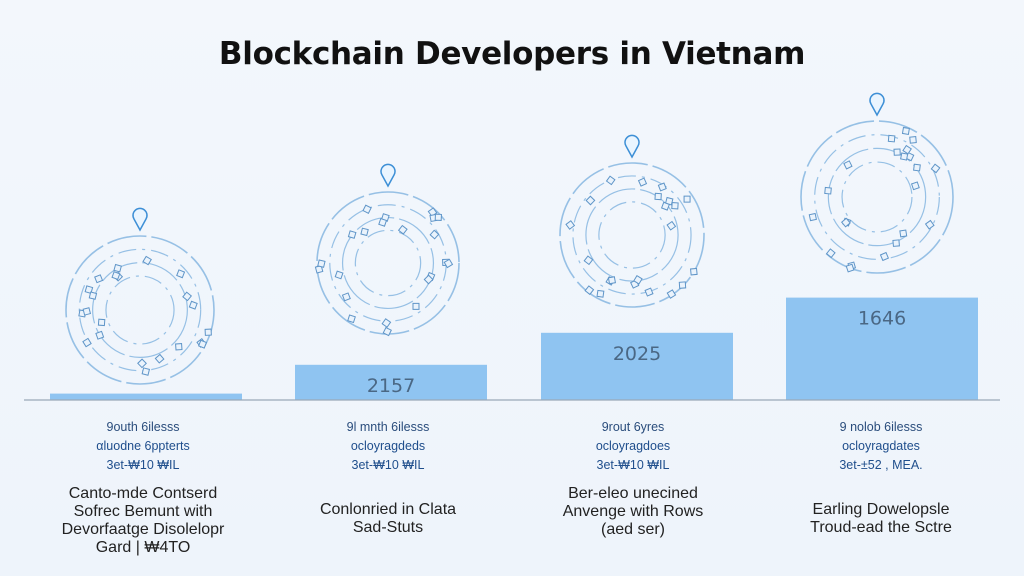 This screenshot has width=1024, height=576. What do you see at coordinates (882, 319) in the screenshot?
I see `bar-value-label-4: 1646` at bounding box center [882, 319].